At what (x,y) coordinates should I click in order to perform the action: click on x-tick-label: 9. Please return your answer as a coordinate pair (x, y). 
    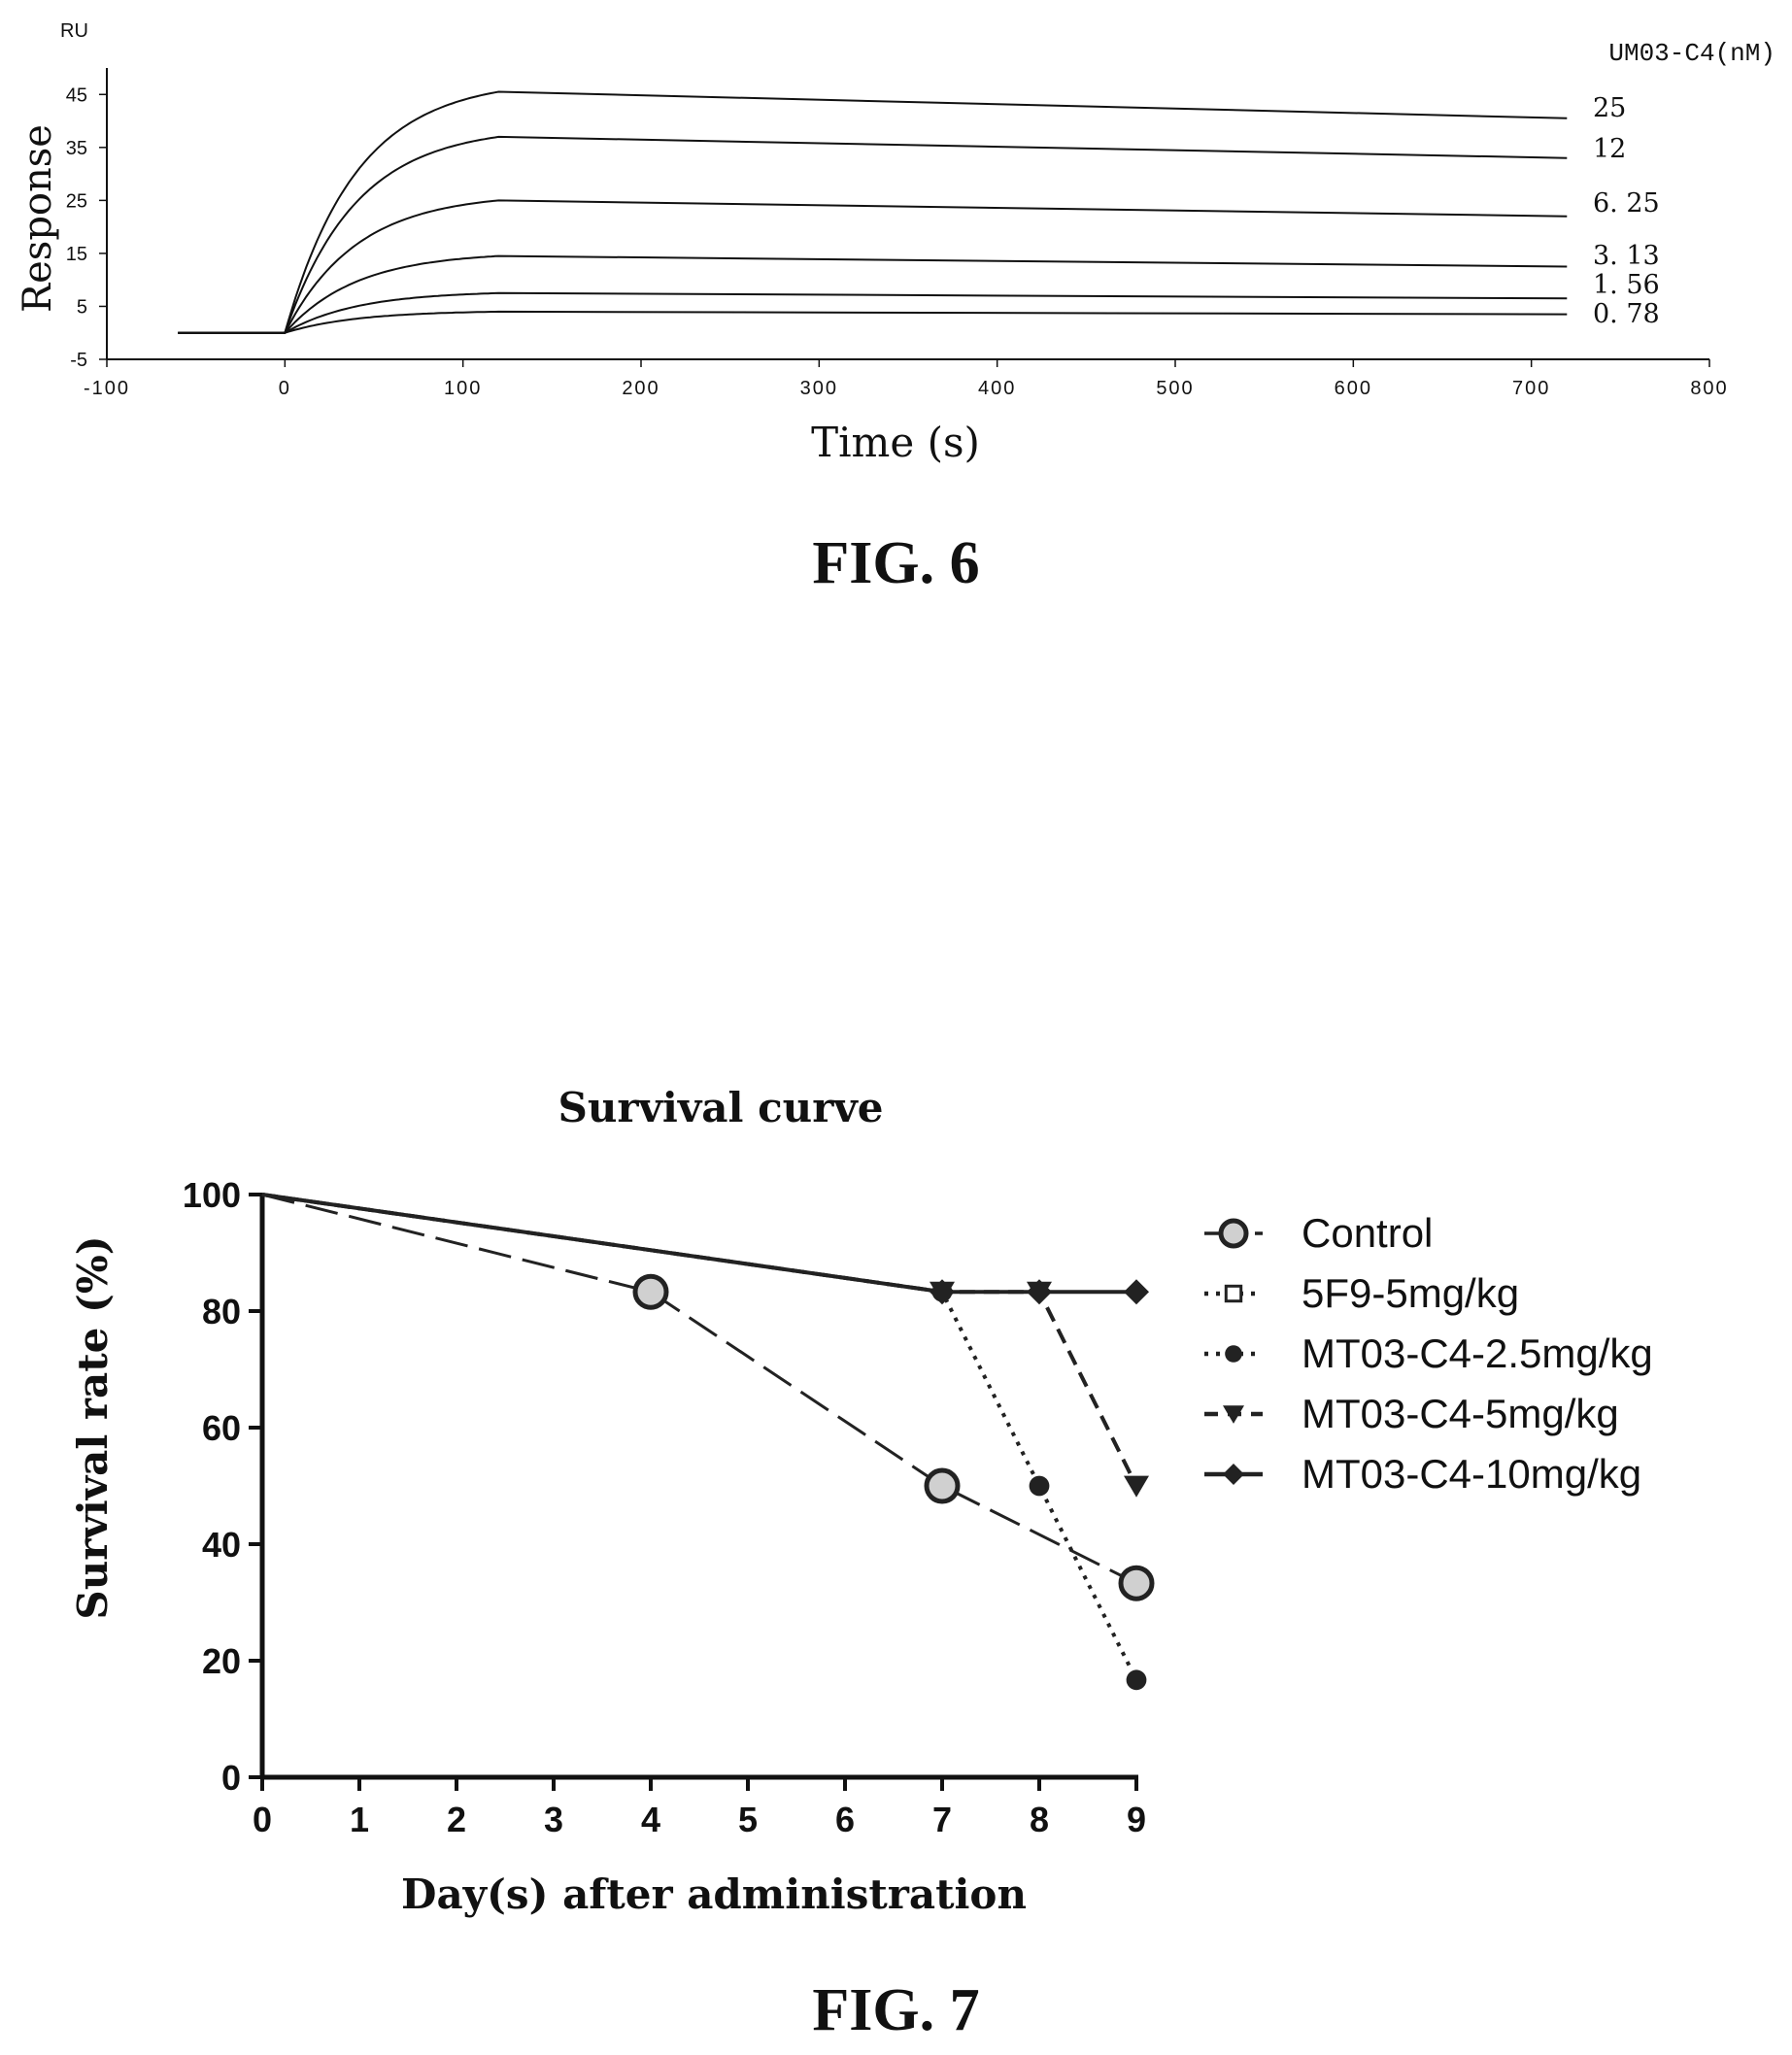
    Looking at the image, I should click on (1136, 1819).